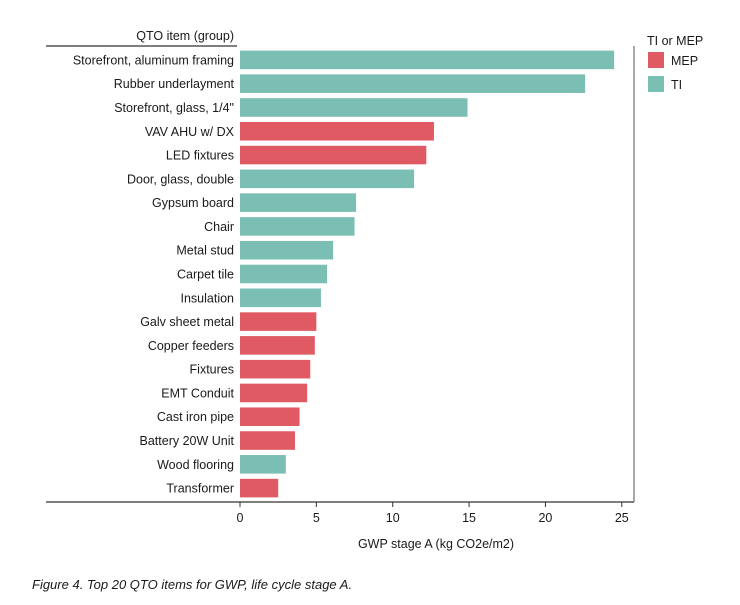 The width and height of the screenshot is (740, 605). I want to click on legend: TI or MEP MEP TI, so click(675, 63).